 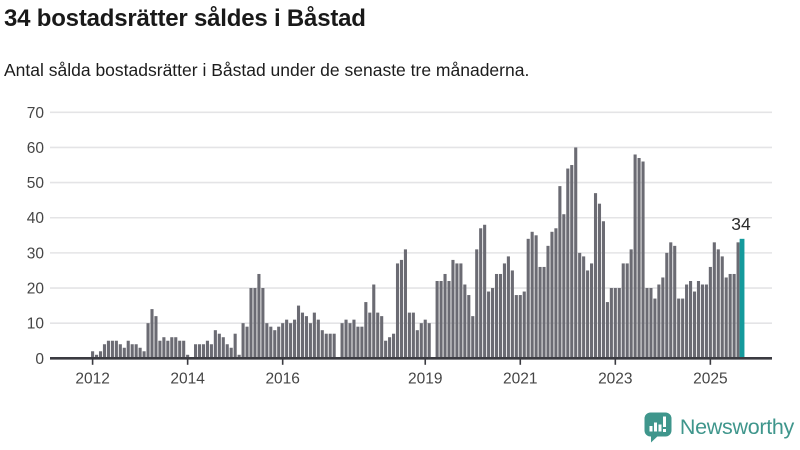 What do you see at coordinates (36, 183) in the screenshot?
I see `y-axis-tick-label: 50` at bounding box center [36, 183].